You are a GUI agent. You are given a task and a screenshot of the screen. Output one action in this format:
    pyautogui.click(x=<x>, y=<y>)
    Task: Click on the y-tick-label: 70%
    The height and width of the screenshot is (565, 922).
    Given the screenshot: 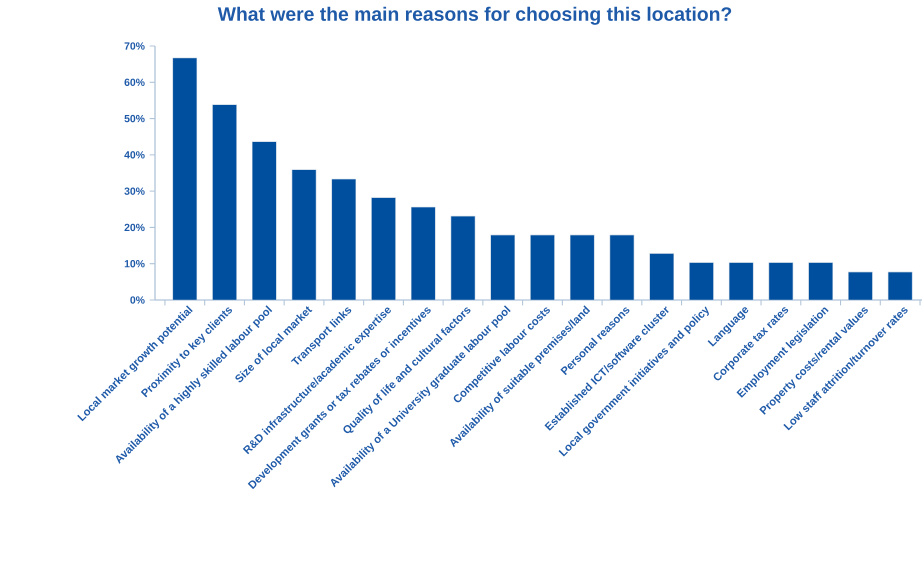 What is the action you would take?
    pyautogui.click(x=134, y=46)
    